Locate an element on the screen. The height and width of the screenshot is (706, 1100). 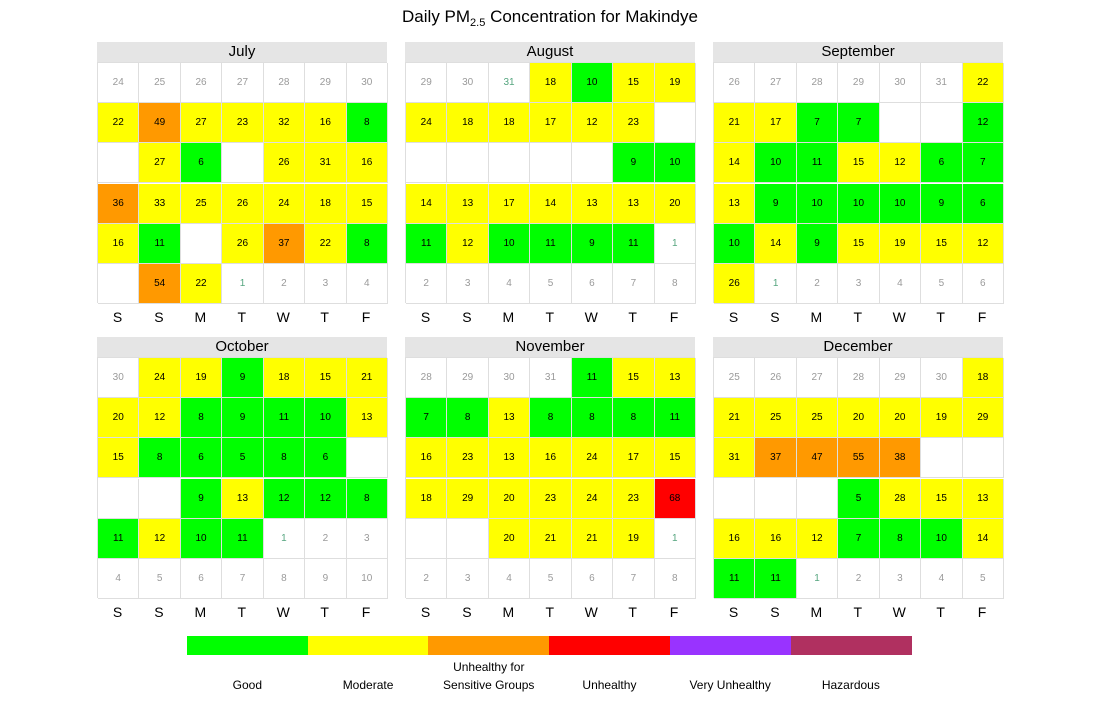
day-value: 7 is located at coordinates (858, 123).